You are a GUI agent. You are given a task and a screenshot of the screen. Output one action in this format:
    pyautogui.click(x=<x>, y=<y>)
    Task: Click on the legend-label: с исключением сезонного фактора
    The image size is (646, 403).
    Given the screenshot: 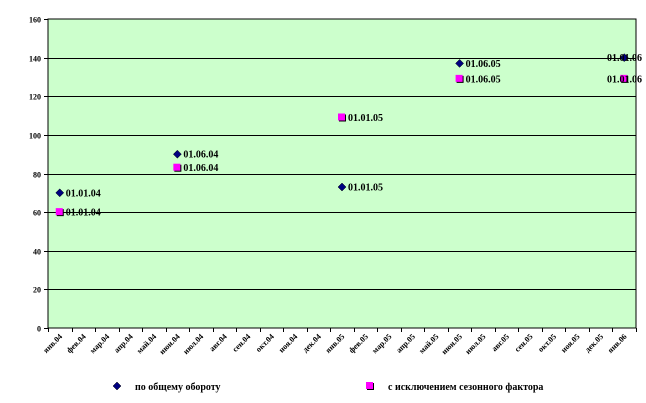 What is the action you would take?
    pyautogui.click(x=465, y=387)
    